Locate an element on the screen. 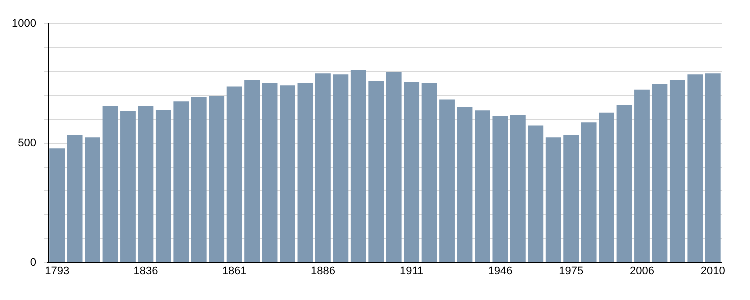 The height and width of the screenshot is (300, 750). x-tick-label: 1911 is located at coordinates (412, 271).